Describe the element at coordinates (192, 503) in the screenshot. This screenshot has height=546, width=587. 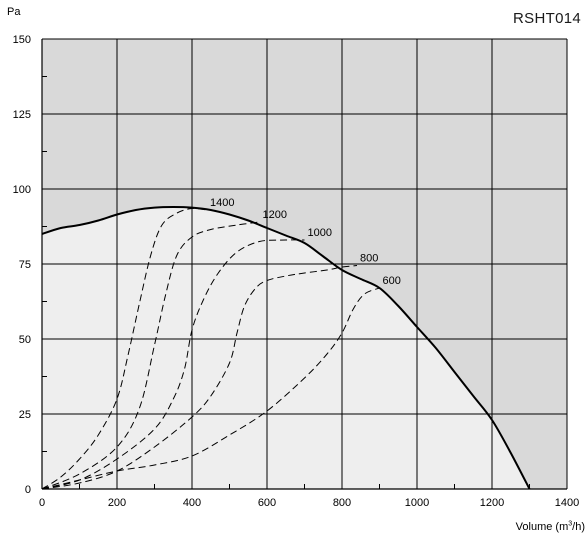
I see `x-tick-label: 400` at that location.